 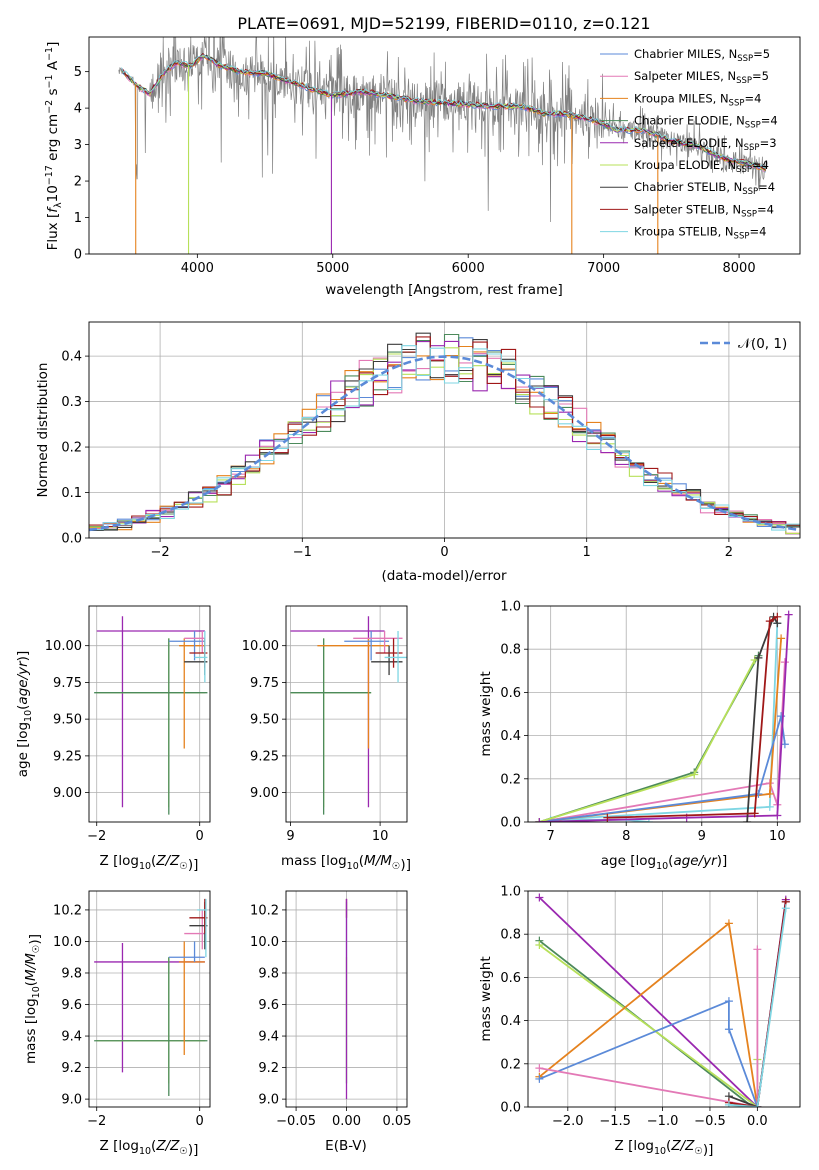 I want to click on mass-weight-vs-Z-grid, so click(x=664, y=999).